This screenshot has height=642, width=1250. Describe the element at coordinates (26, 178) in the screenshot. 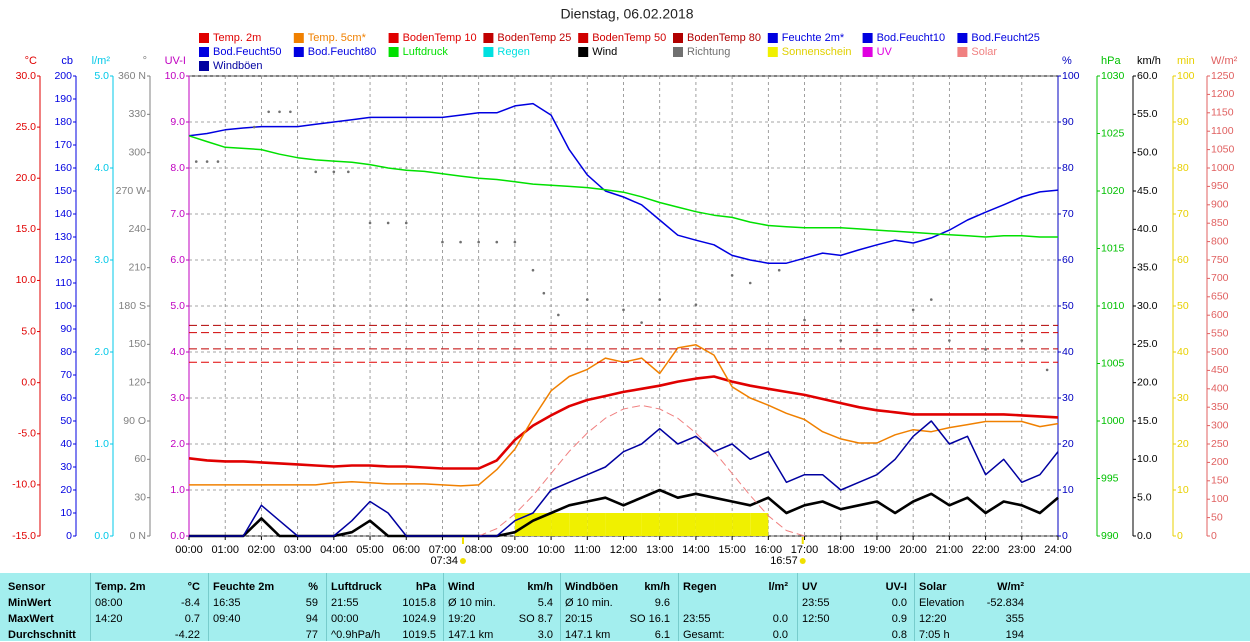

I see `y-tick-label: 20.0` at that location.